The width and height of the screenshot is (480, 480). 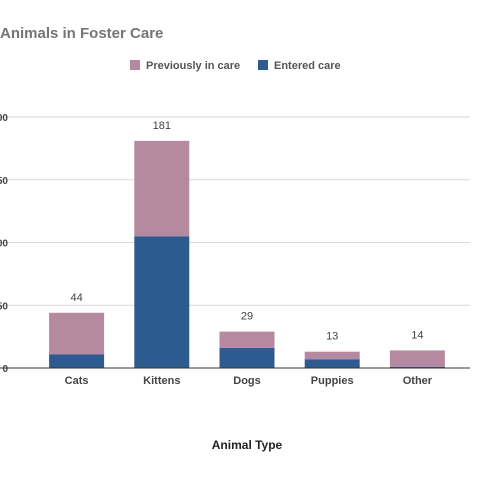 What do you see at coordinates (332, 355) in the screenshot?
I see `bar-puppies-previously-in-care` at bounding box center [332, 355].